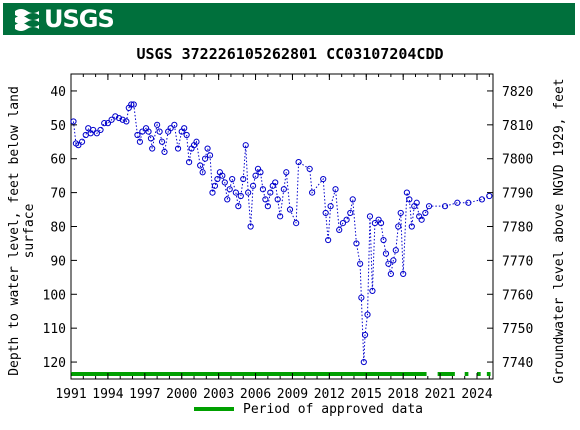 The image size is (580, 430). Describe the element at coordinates (517, 228) in the screenshot. I see `y-tick-label-right: 7780` at that location.